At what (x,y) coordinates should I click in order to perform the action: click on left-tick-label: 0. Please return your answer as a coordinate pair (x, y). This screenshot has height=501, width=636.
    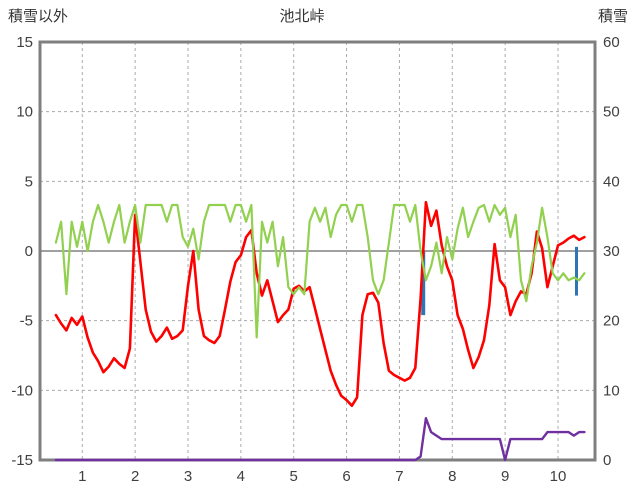
    Looking at the image, I should click on (29, 251).